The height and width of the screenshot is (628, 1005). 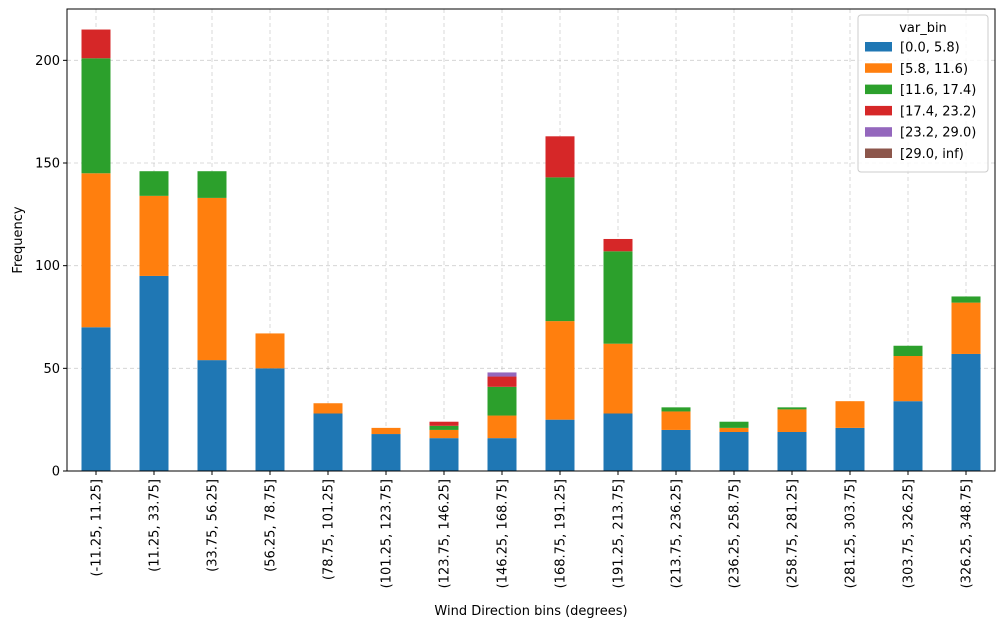 I want to click on x-tick-label: (303.75, 326.25], so click(x=909, y=533).